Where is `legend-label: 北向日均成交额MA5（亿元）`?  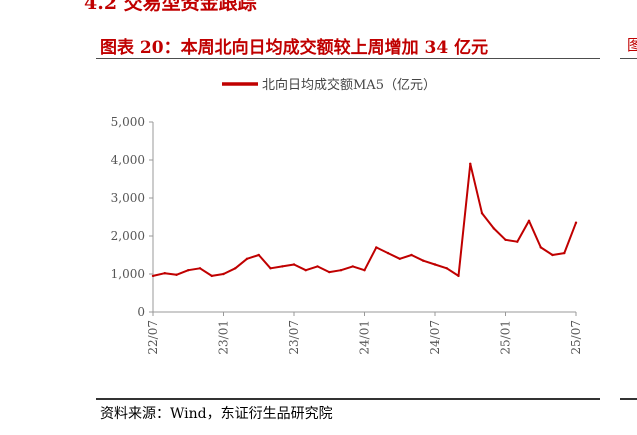
legend-label: 北向日均成交额MA5（亿元） is located at coordinates (349, 85).